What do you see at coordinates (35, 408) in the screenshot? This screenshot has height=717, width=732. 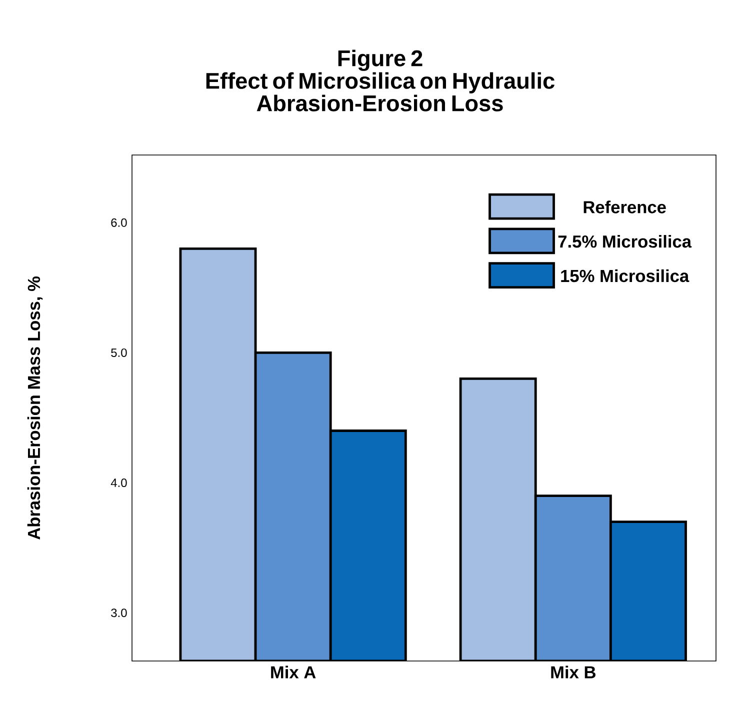 I see `y-axis-title: Abrasion-Erosion Mass Loss, %` at bounding box center [35, 408].